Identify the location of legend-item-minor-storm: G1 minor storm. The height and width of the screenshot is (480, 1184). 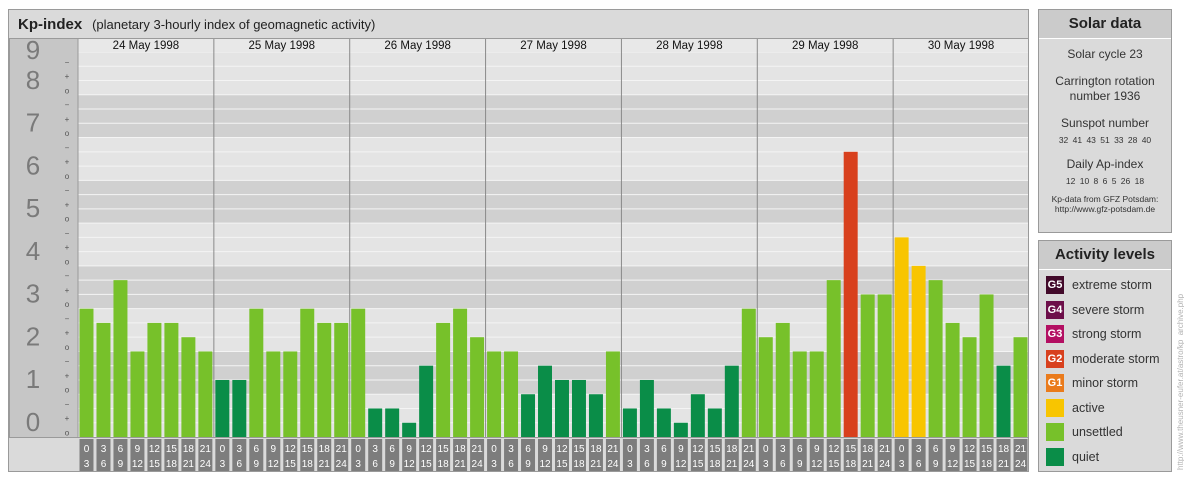
(1105, 383).